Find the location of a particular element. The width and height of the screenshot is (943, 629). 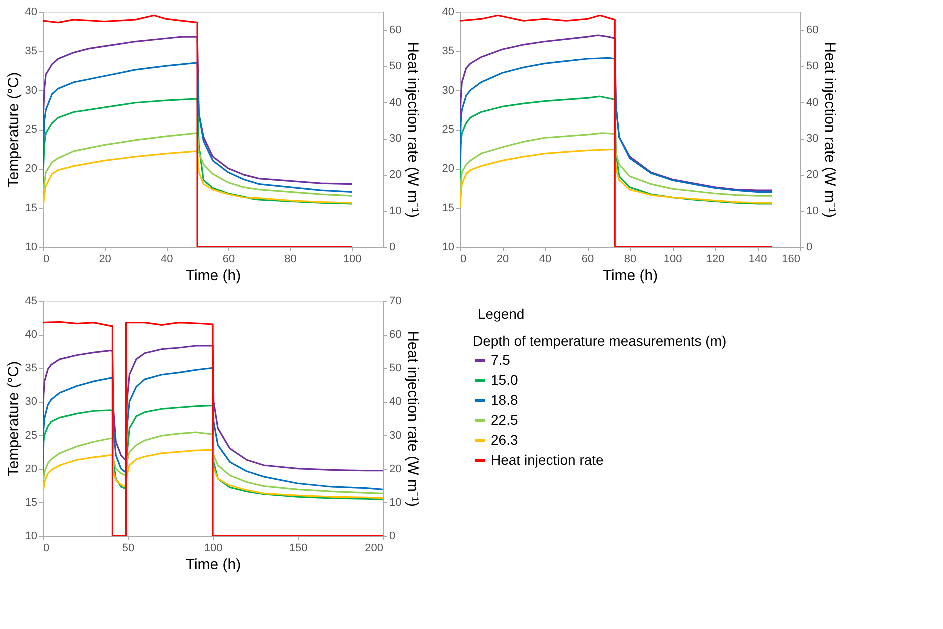

x-tick-label: 140 is located at coordinates (758, 260).